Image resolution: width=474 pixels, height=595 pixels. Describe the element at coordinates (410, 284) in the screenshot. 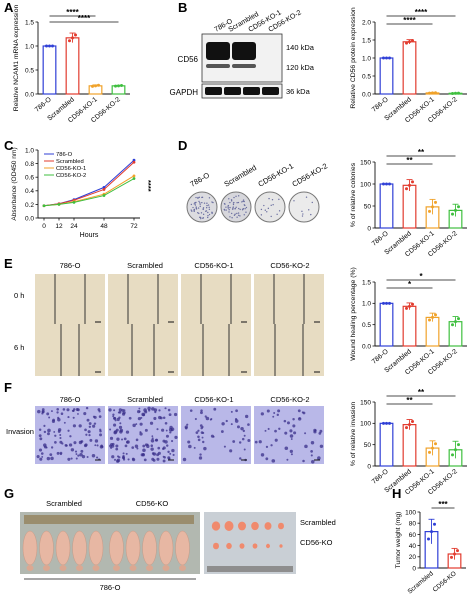

I see `significance-stars: *` at that location.